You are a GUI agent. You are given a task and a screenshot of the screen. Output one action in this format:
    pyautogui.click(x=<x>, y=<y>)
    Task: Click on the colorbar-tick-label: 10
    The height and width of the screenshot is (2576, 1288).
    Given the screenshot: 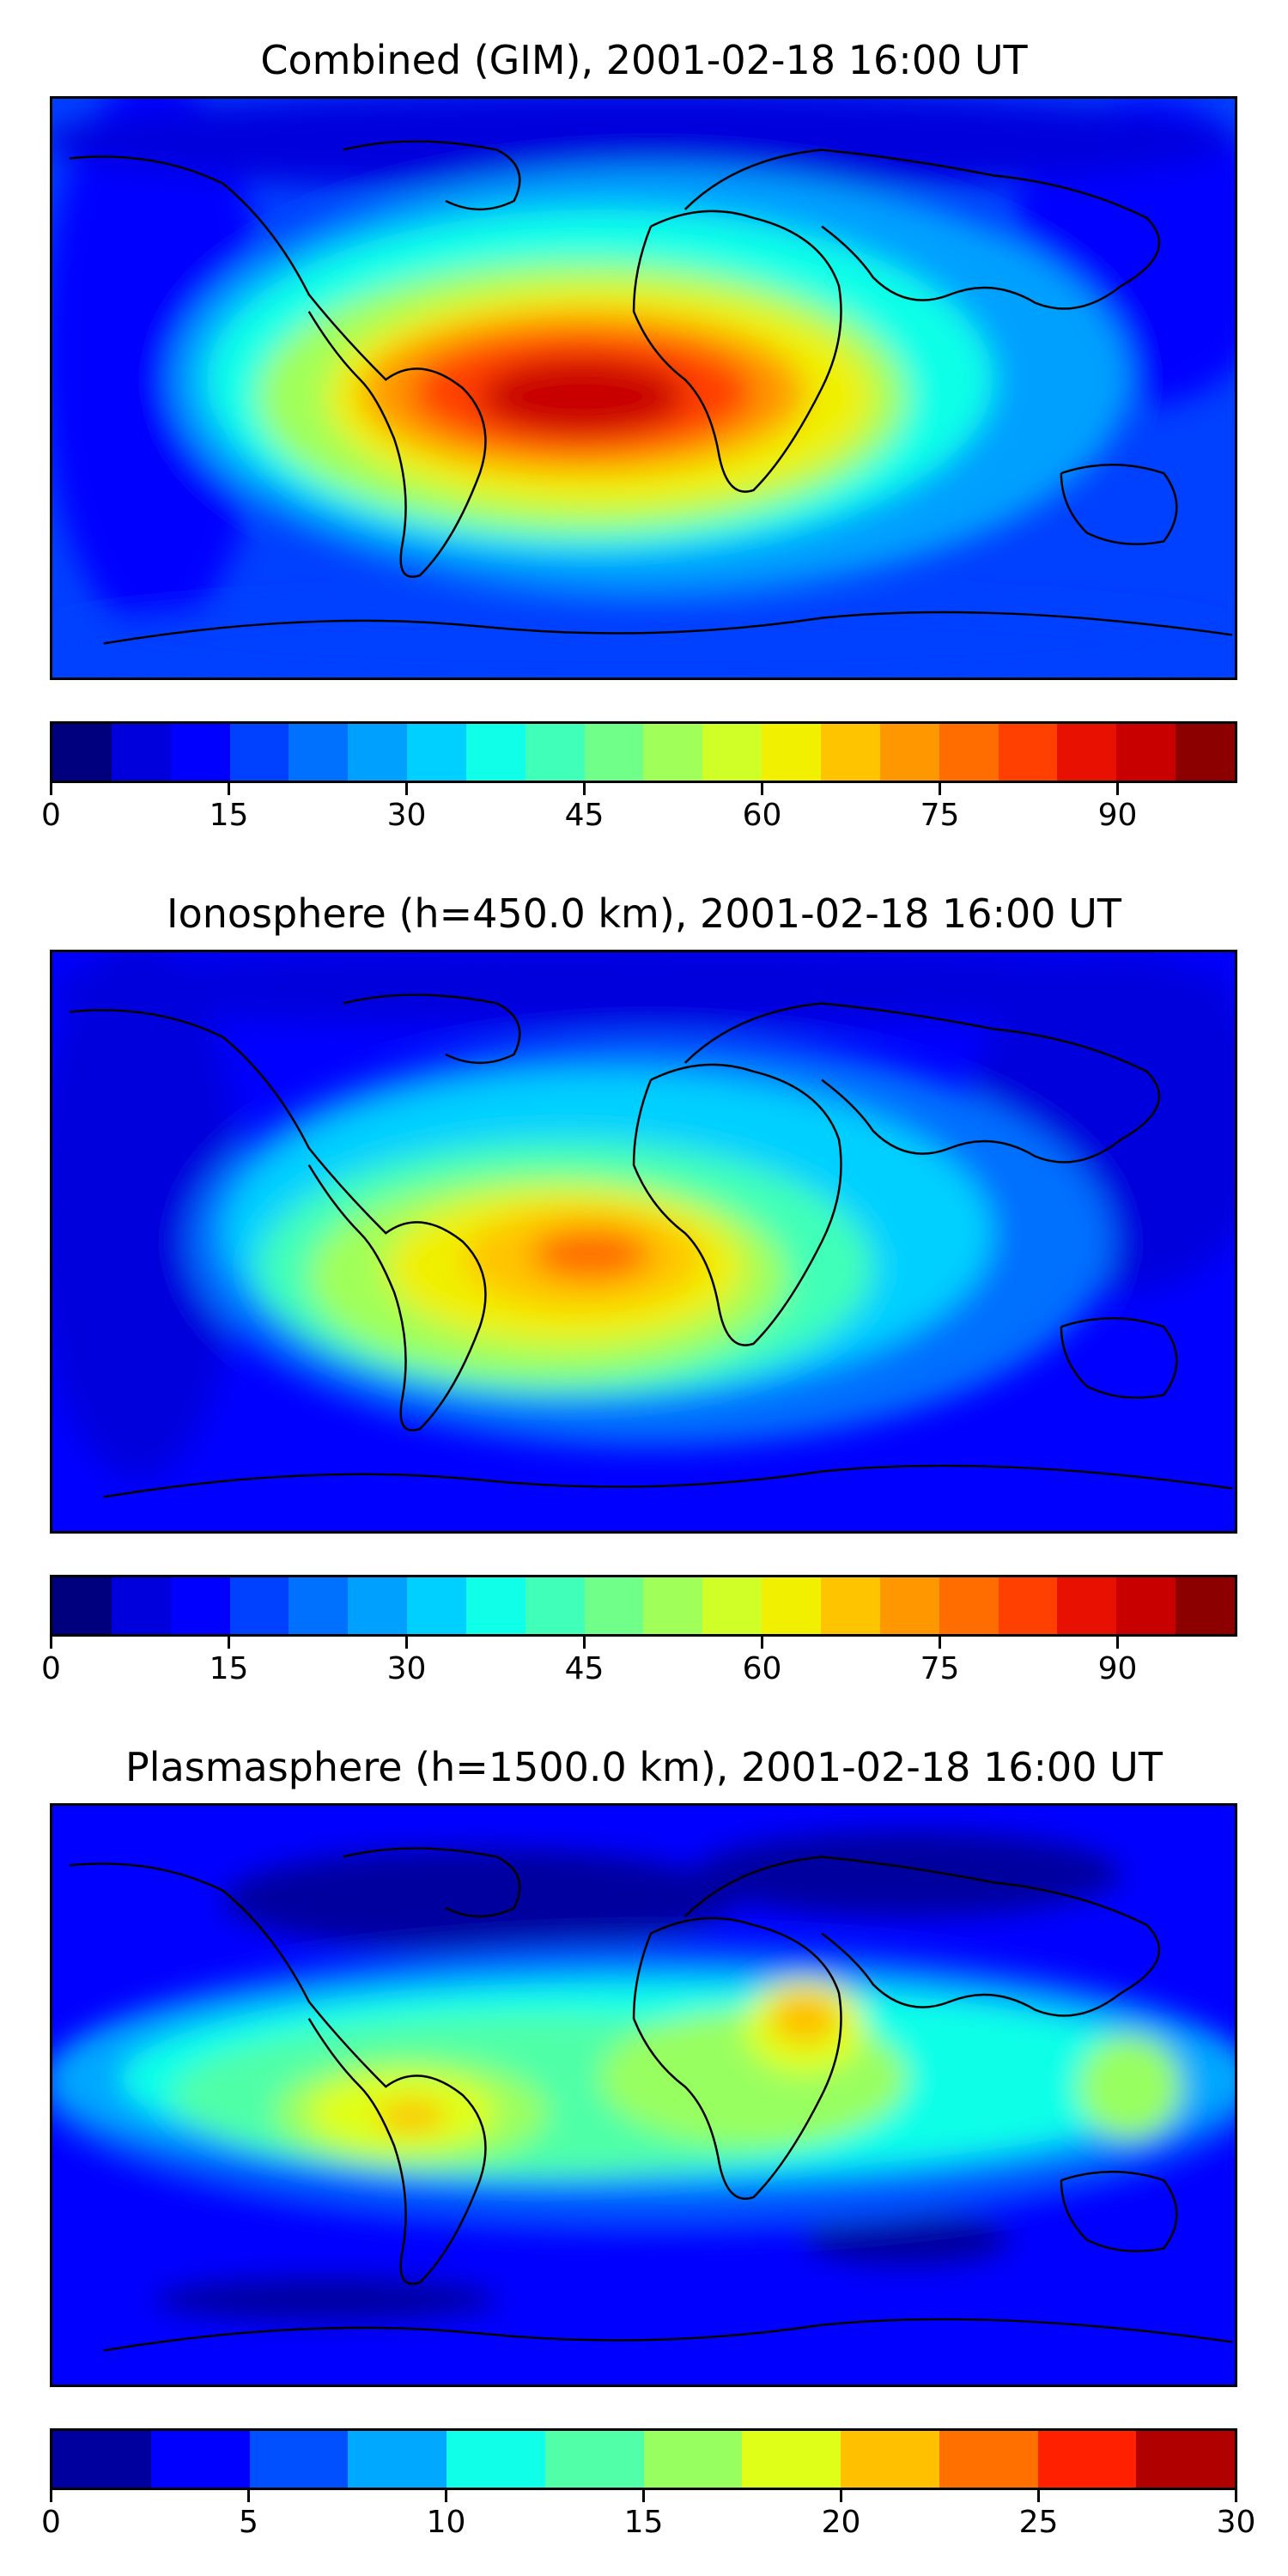 What is the action you would take?
    pyautogui.click(x=446, y=2522)
    